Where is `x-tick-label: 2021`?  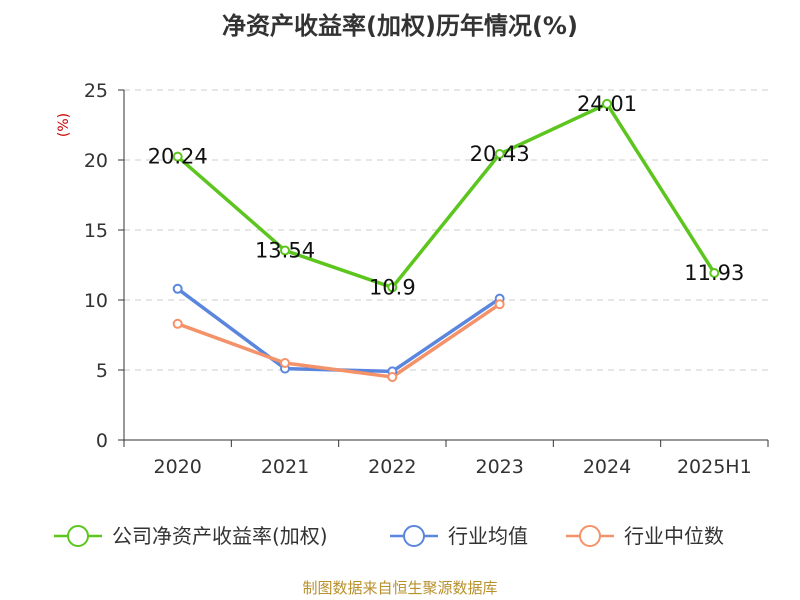 x-tick-label: 2021 is located at coordinates (285, 467).